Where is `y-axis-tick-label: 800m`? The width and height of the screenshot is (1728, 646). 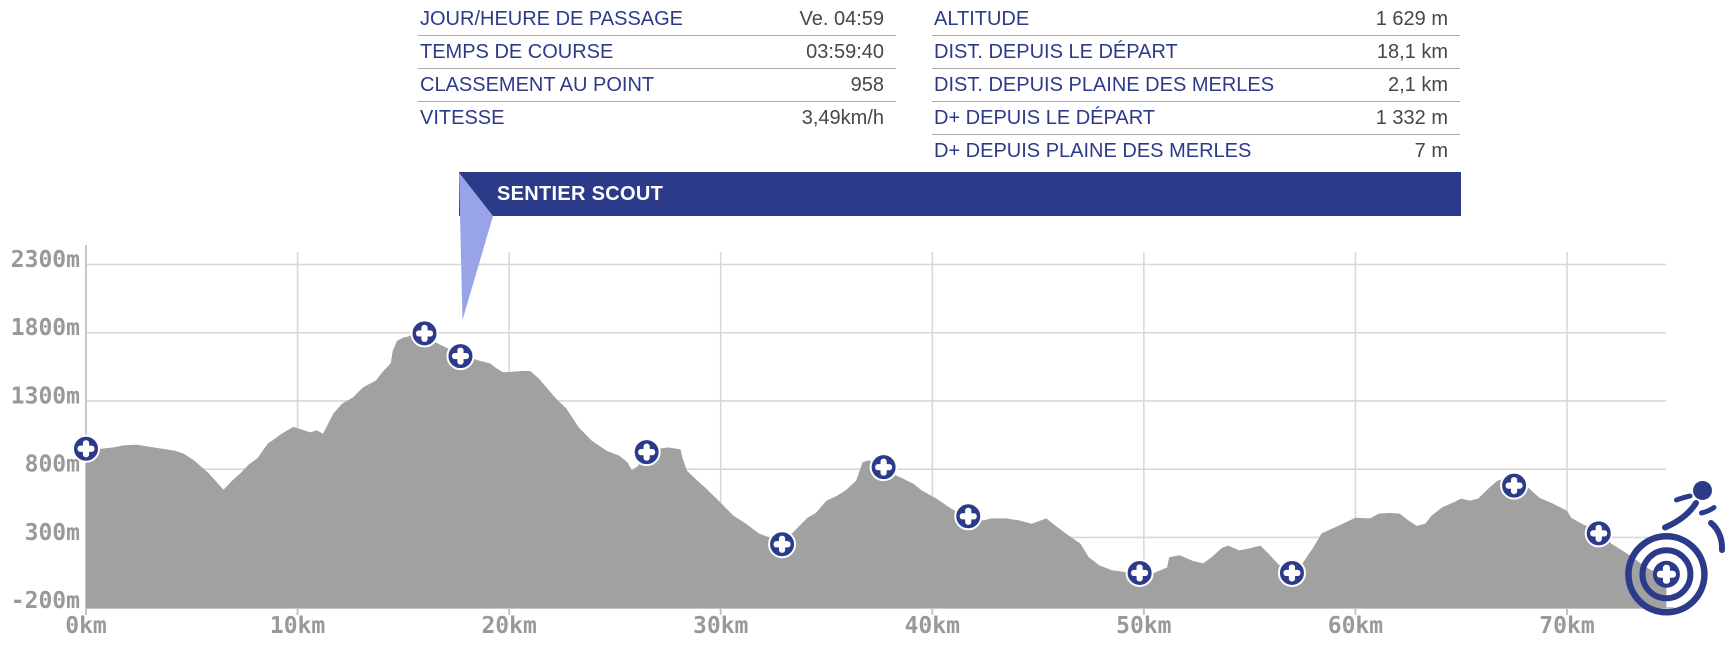 y-axis-tick-label: 800m is located at coordinates (52, 465).